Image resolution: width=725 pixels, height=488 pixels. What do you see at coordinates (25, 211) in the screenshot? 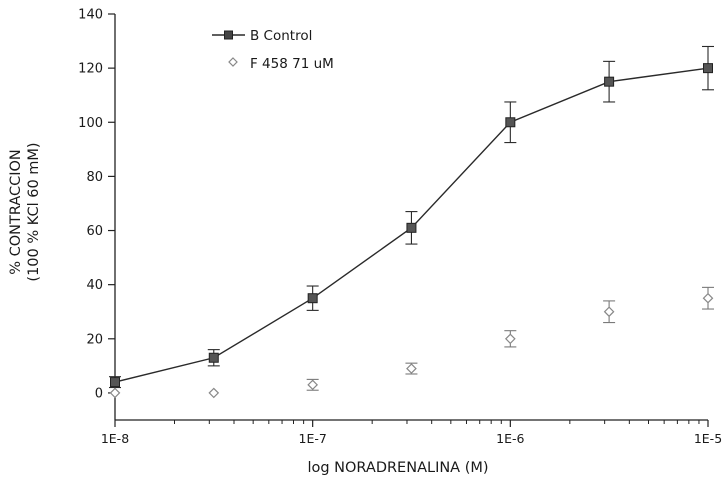
I see `y-axis-title: % CONTRACCION (100 % KCl 60 mM)` at bounding box center [25, 211].